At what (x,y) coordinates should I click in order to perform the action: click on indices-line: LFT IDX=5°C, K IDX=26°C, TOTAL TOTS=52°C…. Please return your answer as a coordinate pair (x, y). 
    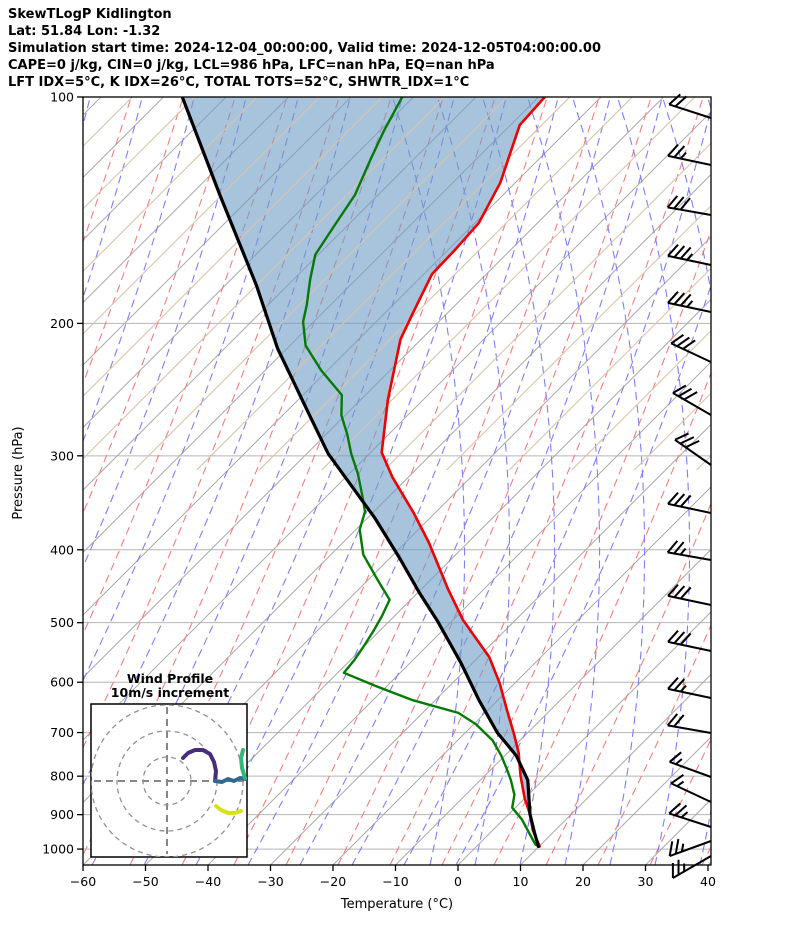
    Looking at the image, I should click on (238, 82).